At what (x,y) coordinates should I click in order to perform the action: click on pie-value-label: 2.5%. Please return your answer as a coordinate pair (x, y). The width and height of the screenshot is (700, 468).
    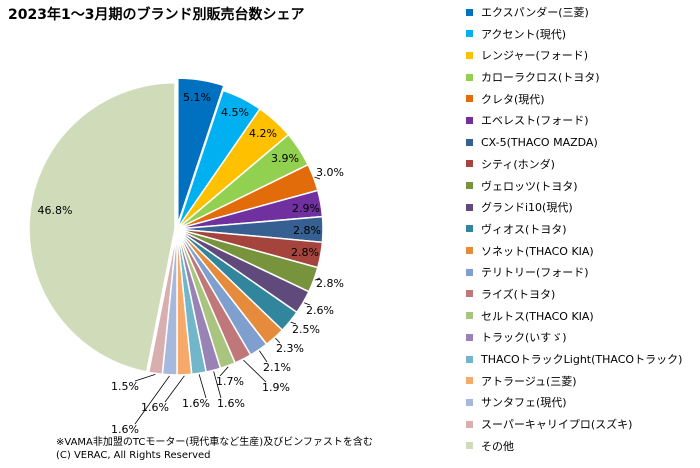
    Looking at the image, I should click on (306, 329).